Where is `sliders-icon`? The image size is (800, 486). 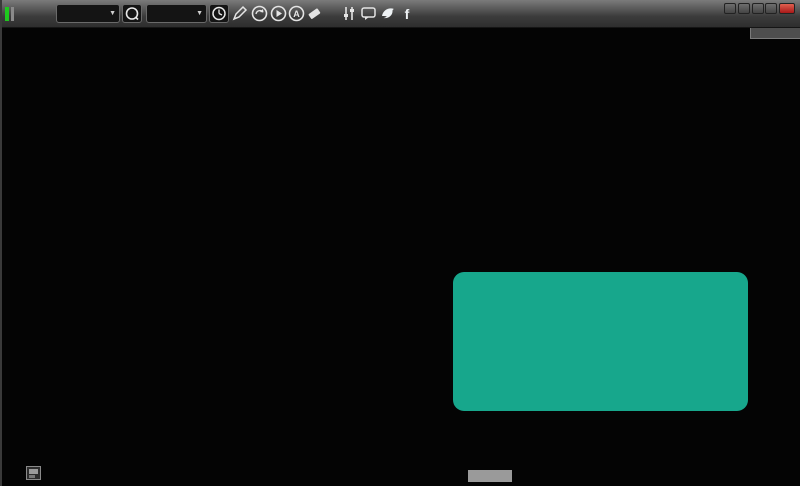
sliders-icon is located at coordinates (348, 13).